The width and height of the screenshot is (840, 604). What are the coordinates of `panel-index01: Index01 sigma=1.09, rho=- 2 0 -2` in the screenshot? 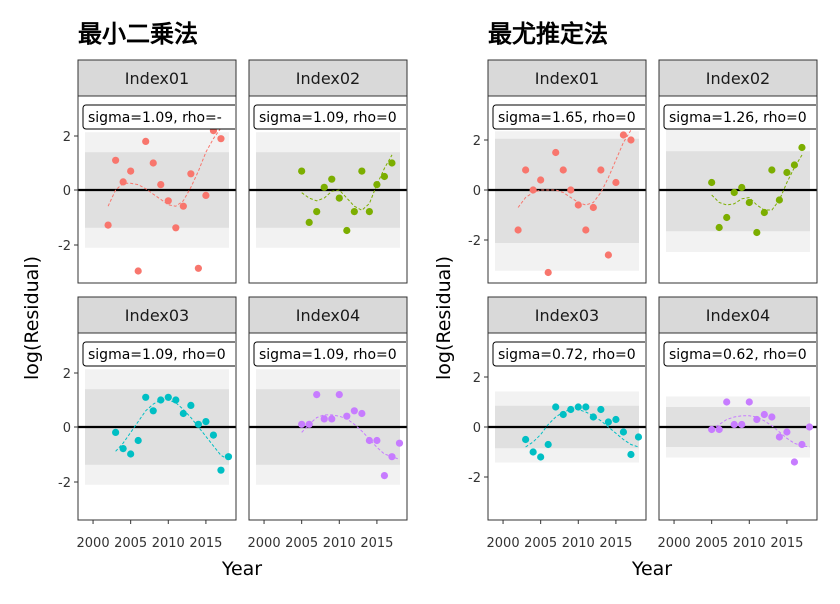 It's located at (147, 171).